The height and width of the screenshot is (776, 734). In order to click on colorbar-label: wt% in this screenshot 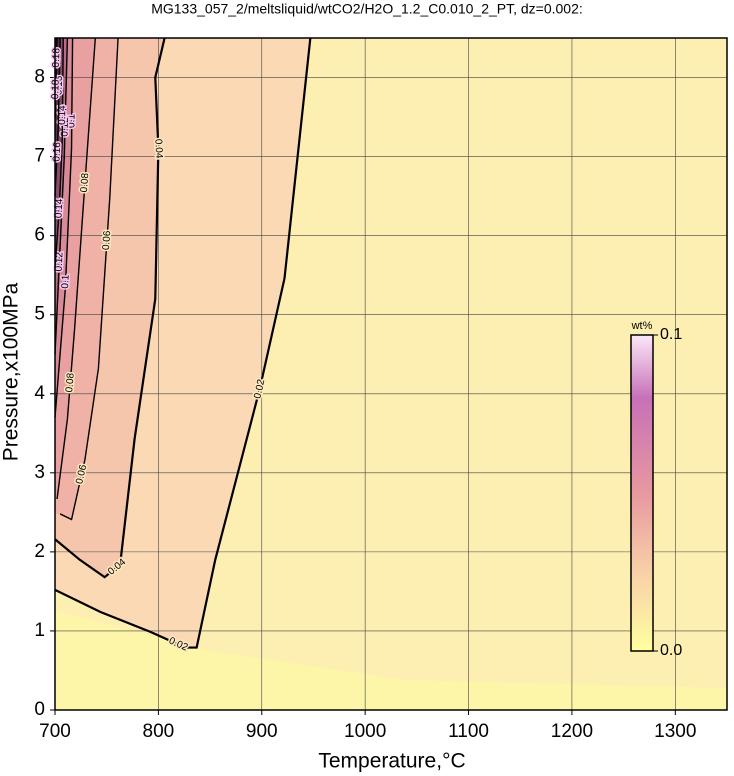, I will do `click(642, 326)`.